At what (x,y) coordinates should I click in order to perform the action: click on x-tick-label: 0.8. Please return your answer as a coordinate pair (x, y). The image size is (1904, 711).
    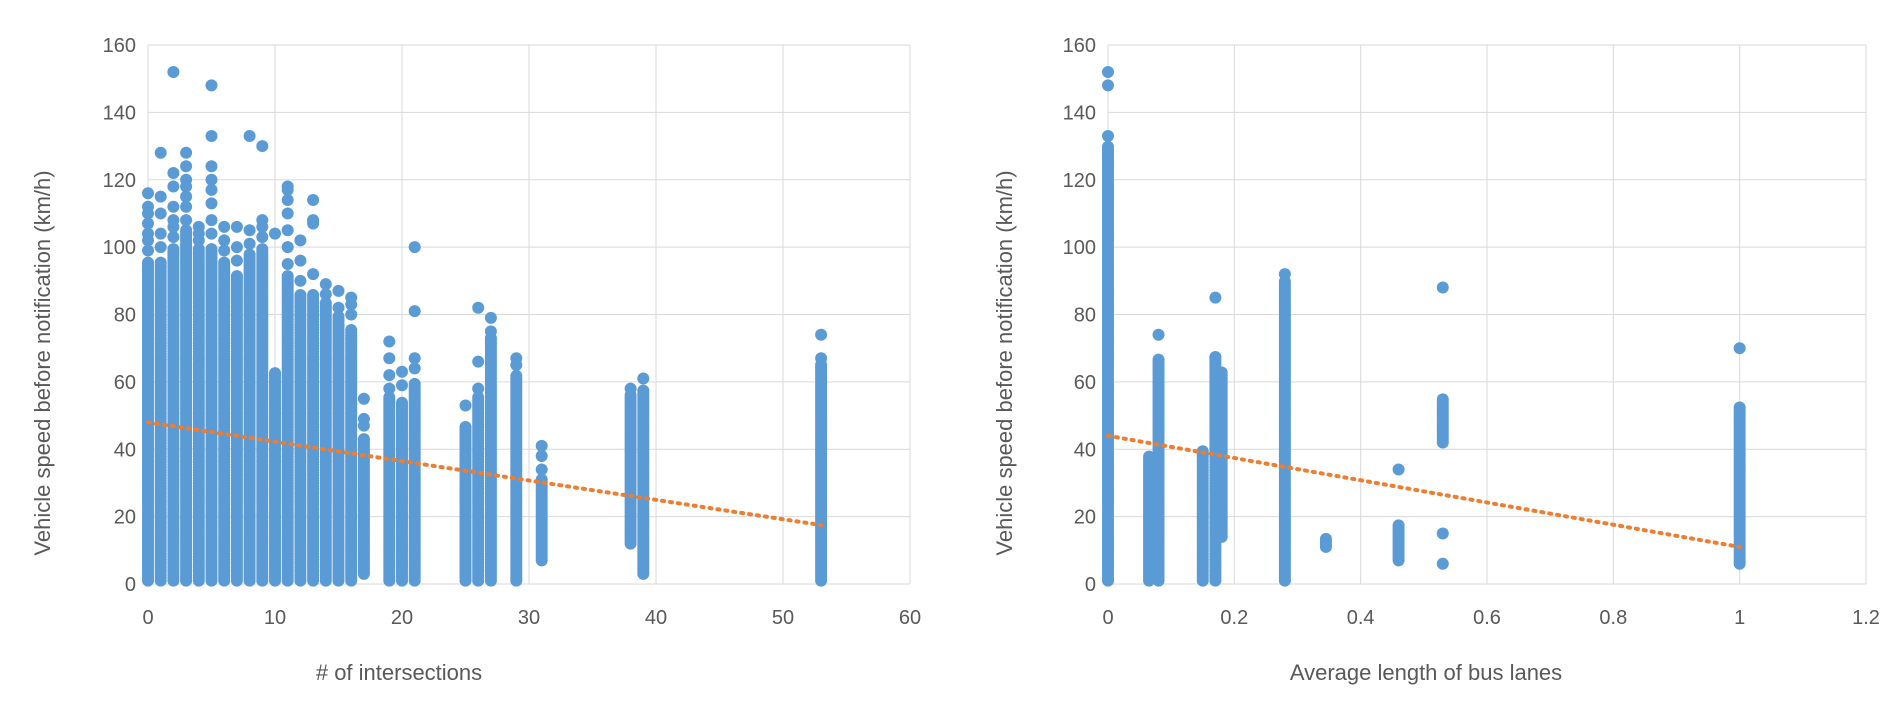
    Looking at the image, I should click on (1613, 618).